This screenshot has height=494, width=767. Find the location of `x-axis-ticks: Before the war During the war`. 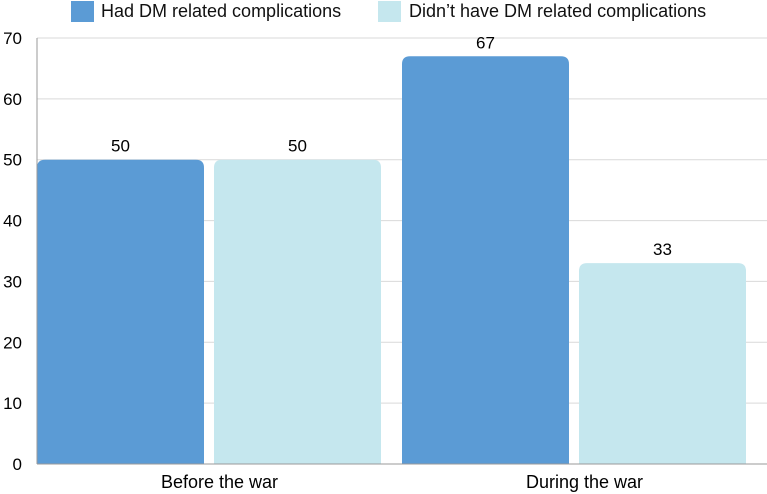

x-axis-ticks: Before the war During the war is located at coordinates (402, 482).